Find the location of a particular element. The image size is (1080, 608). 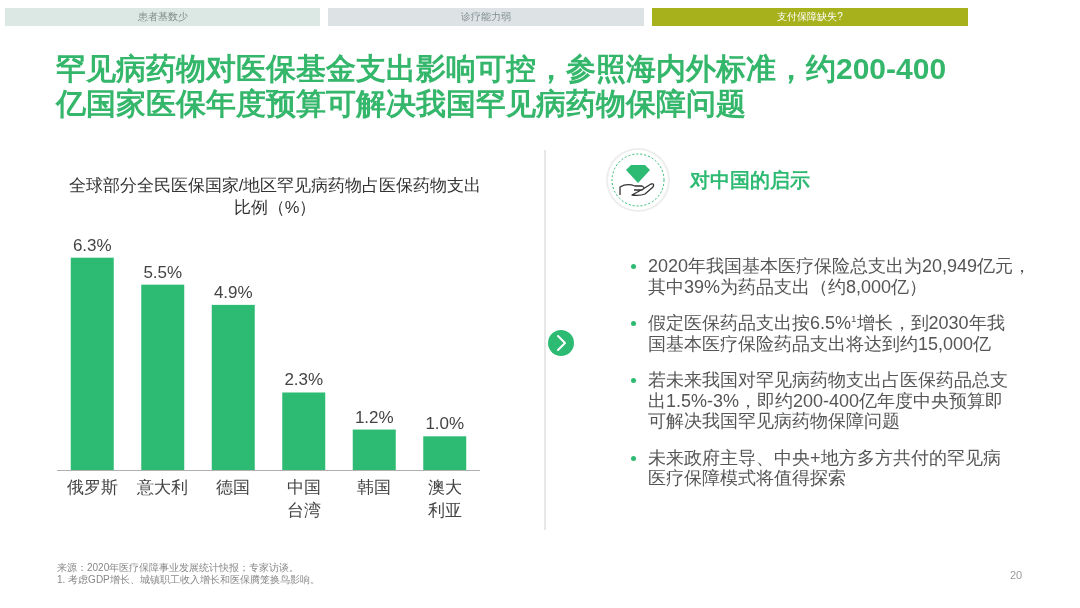

data-label: 1.2% is located at coordinates (374, 417).